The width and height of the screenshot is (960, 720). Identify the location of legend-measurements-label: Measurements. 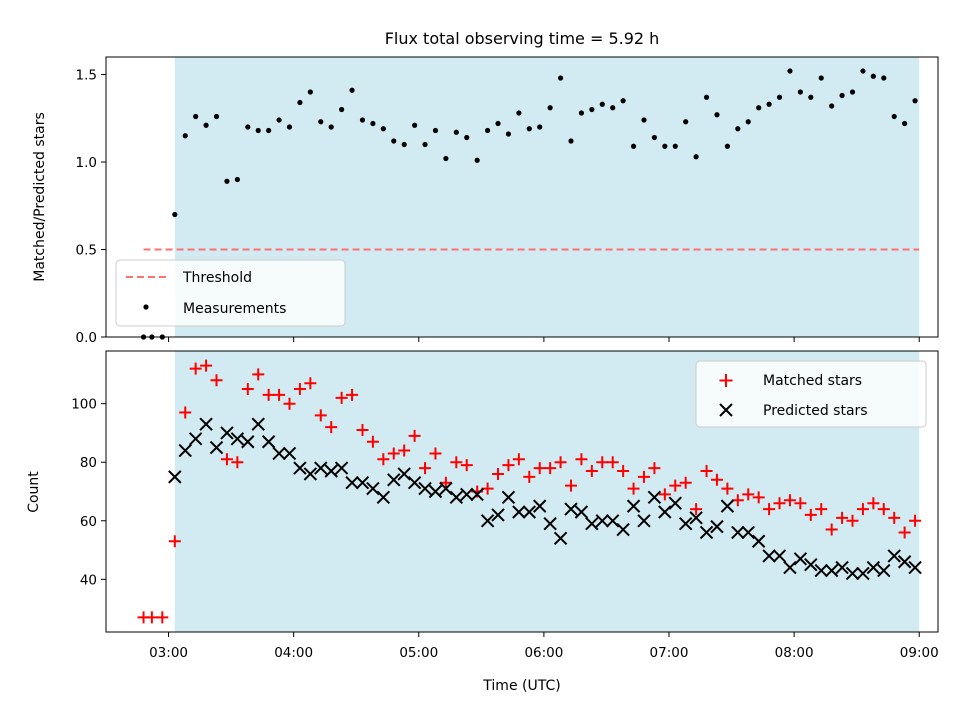
(234, 309).